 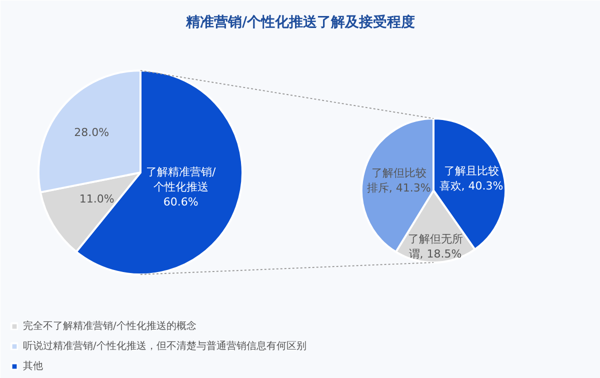 I want to click on data-label: 了解但无所谓, 18.5%, so click(x=435, y=246).